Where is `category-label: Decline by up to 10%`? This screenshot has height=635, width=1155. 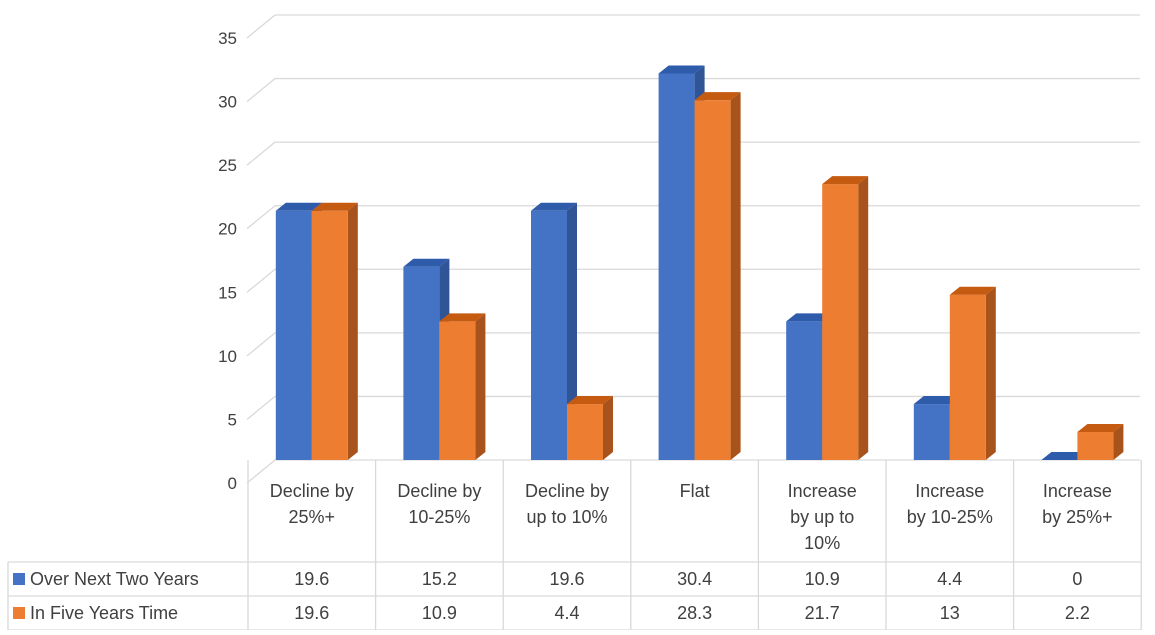
category-label: Decline by up to 10% is located at coordinates (567, 504).